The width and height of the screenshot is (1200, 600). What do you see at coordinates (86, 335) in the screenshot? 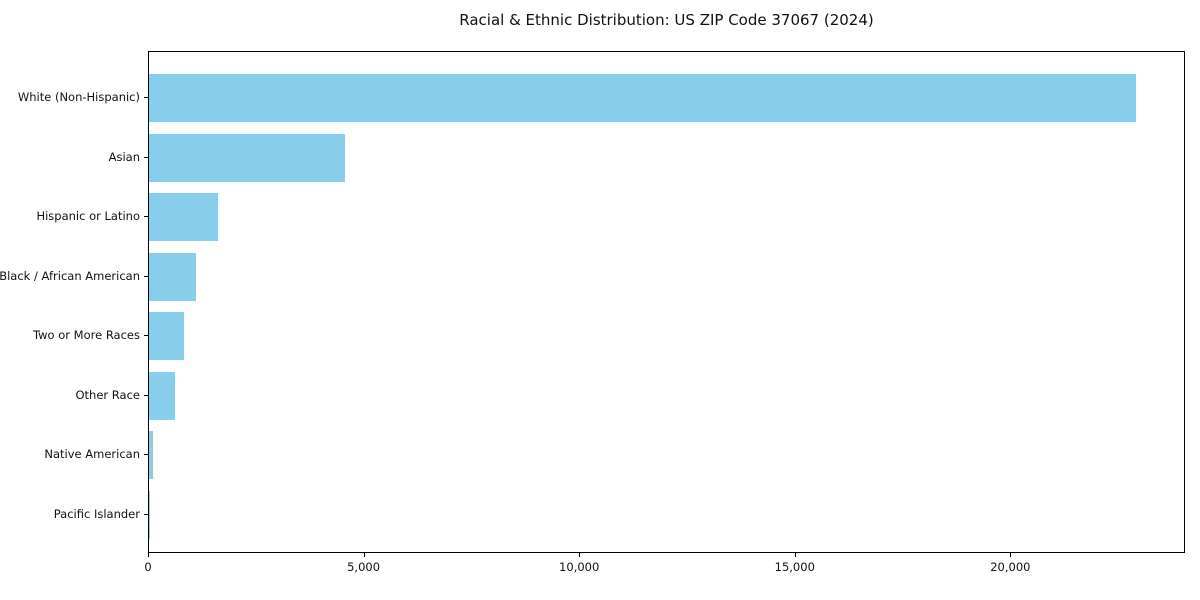
I see `y-tick-label-two-or-more-races: Two or More Races` at bounding box center [86, 335].